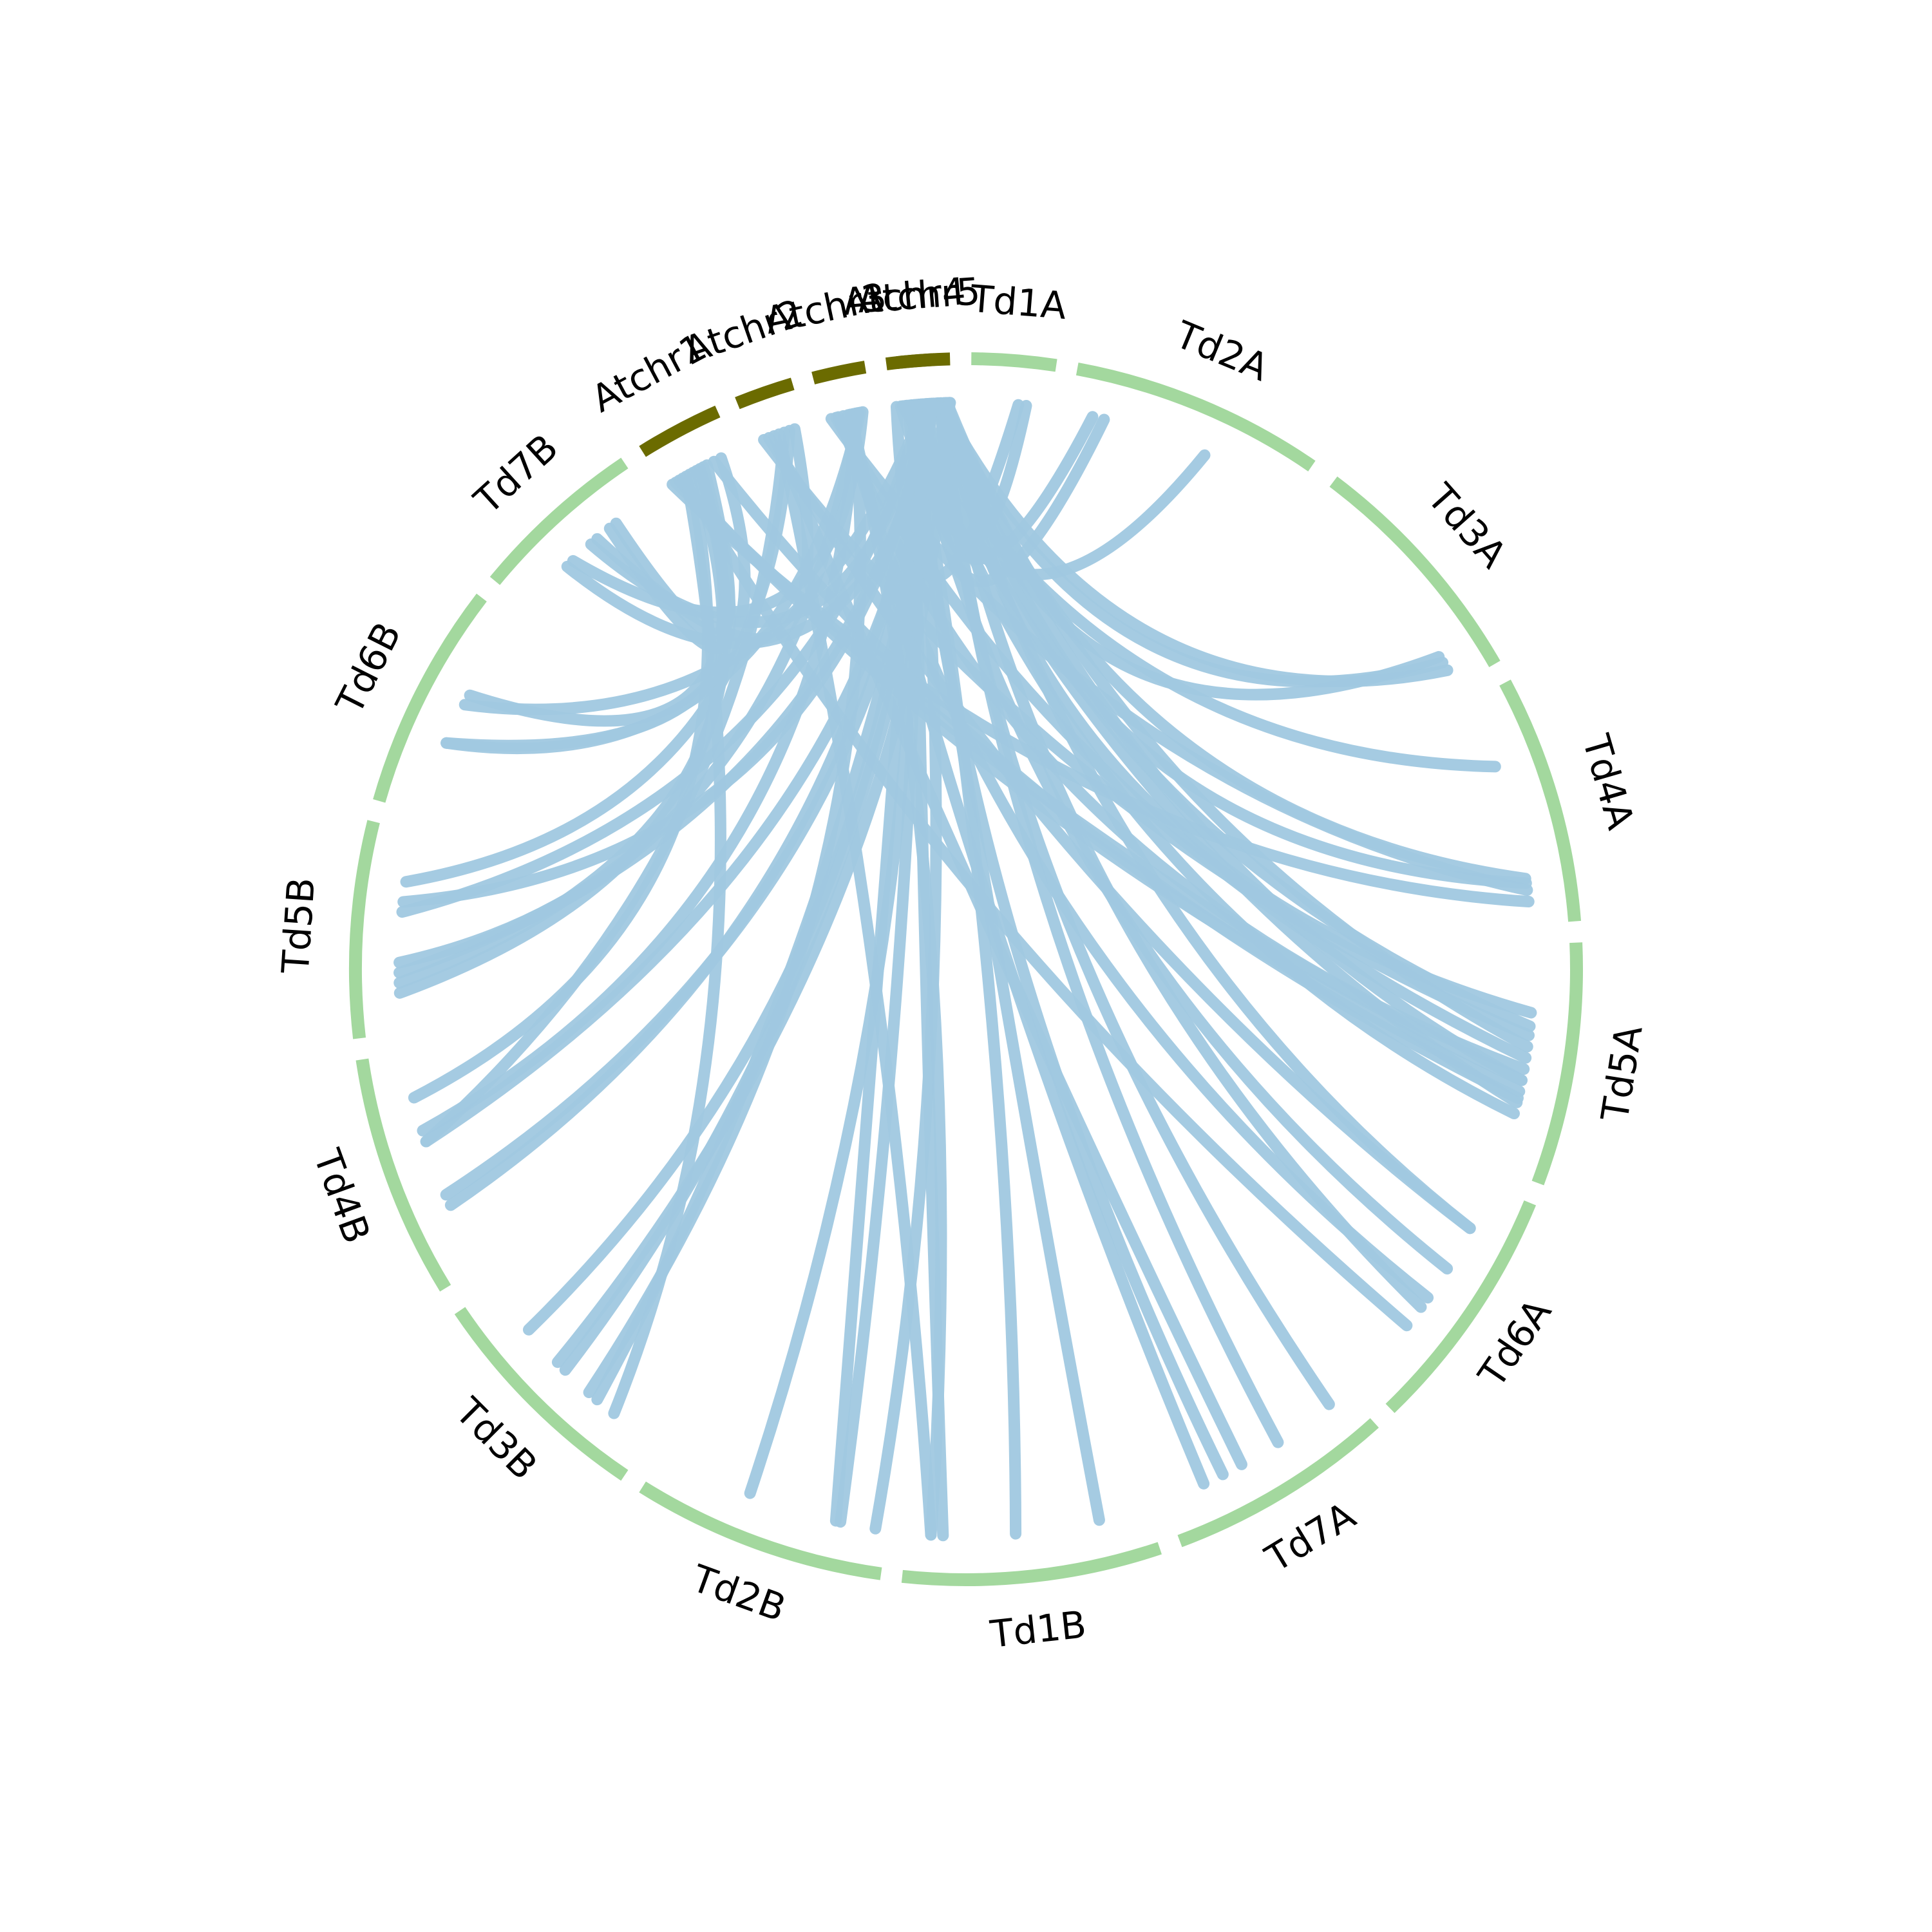  Describe the element at coordinates (430, 698) in the screenshot. I see `chromosome-segment-td6b` at that location.